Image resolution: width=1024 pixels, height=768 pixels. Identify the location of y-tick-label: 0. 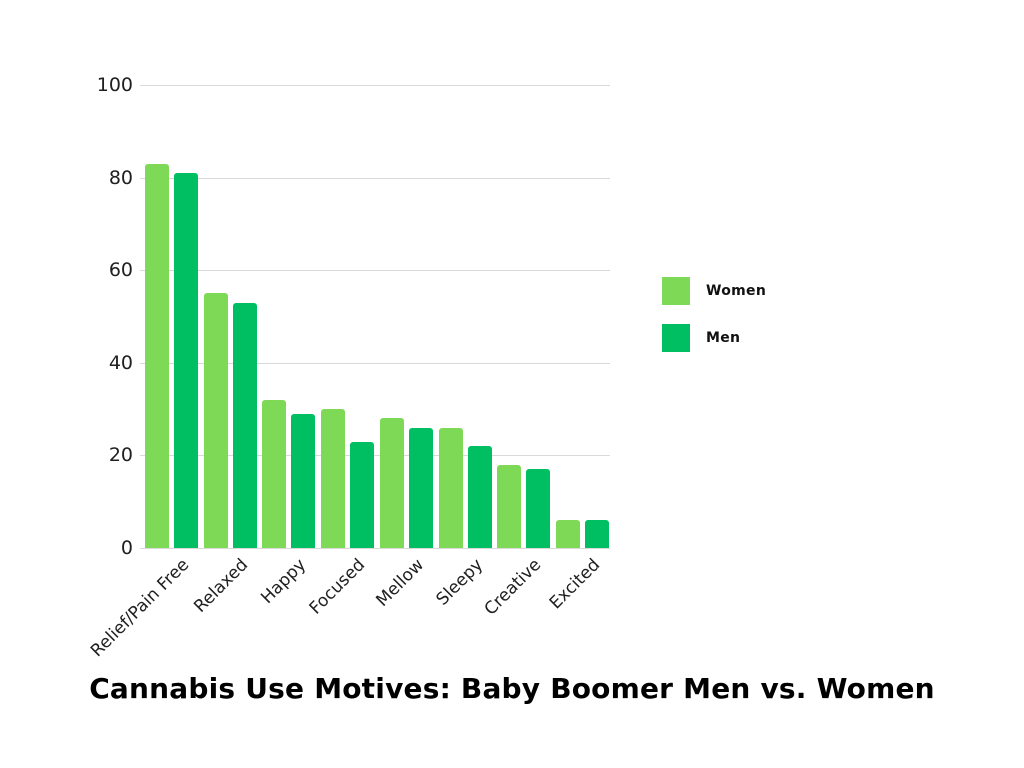
(126, 548).